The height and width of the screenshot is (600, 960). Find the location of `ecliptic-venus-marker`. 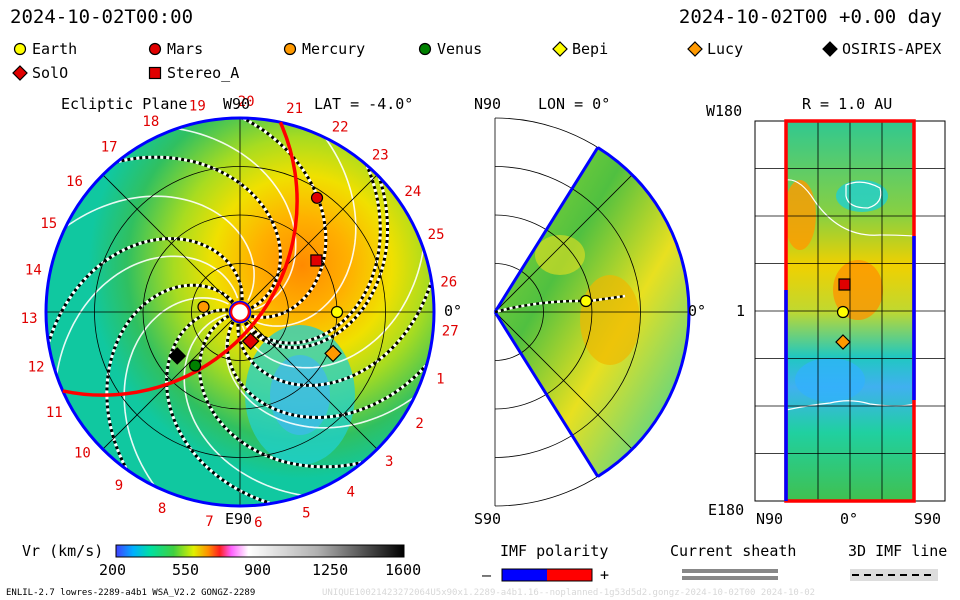

ecliptic-venus-marker is located at coordinates (195, 365).